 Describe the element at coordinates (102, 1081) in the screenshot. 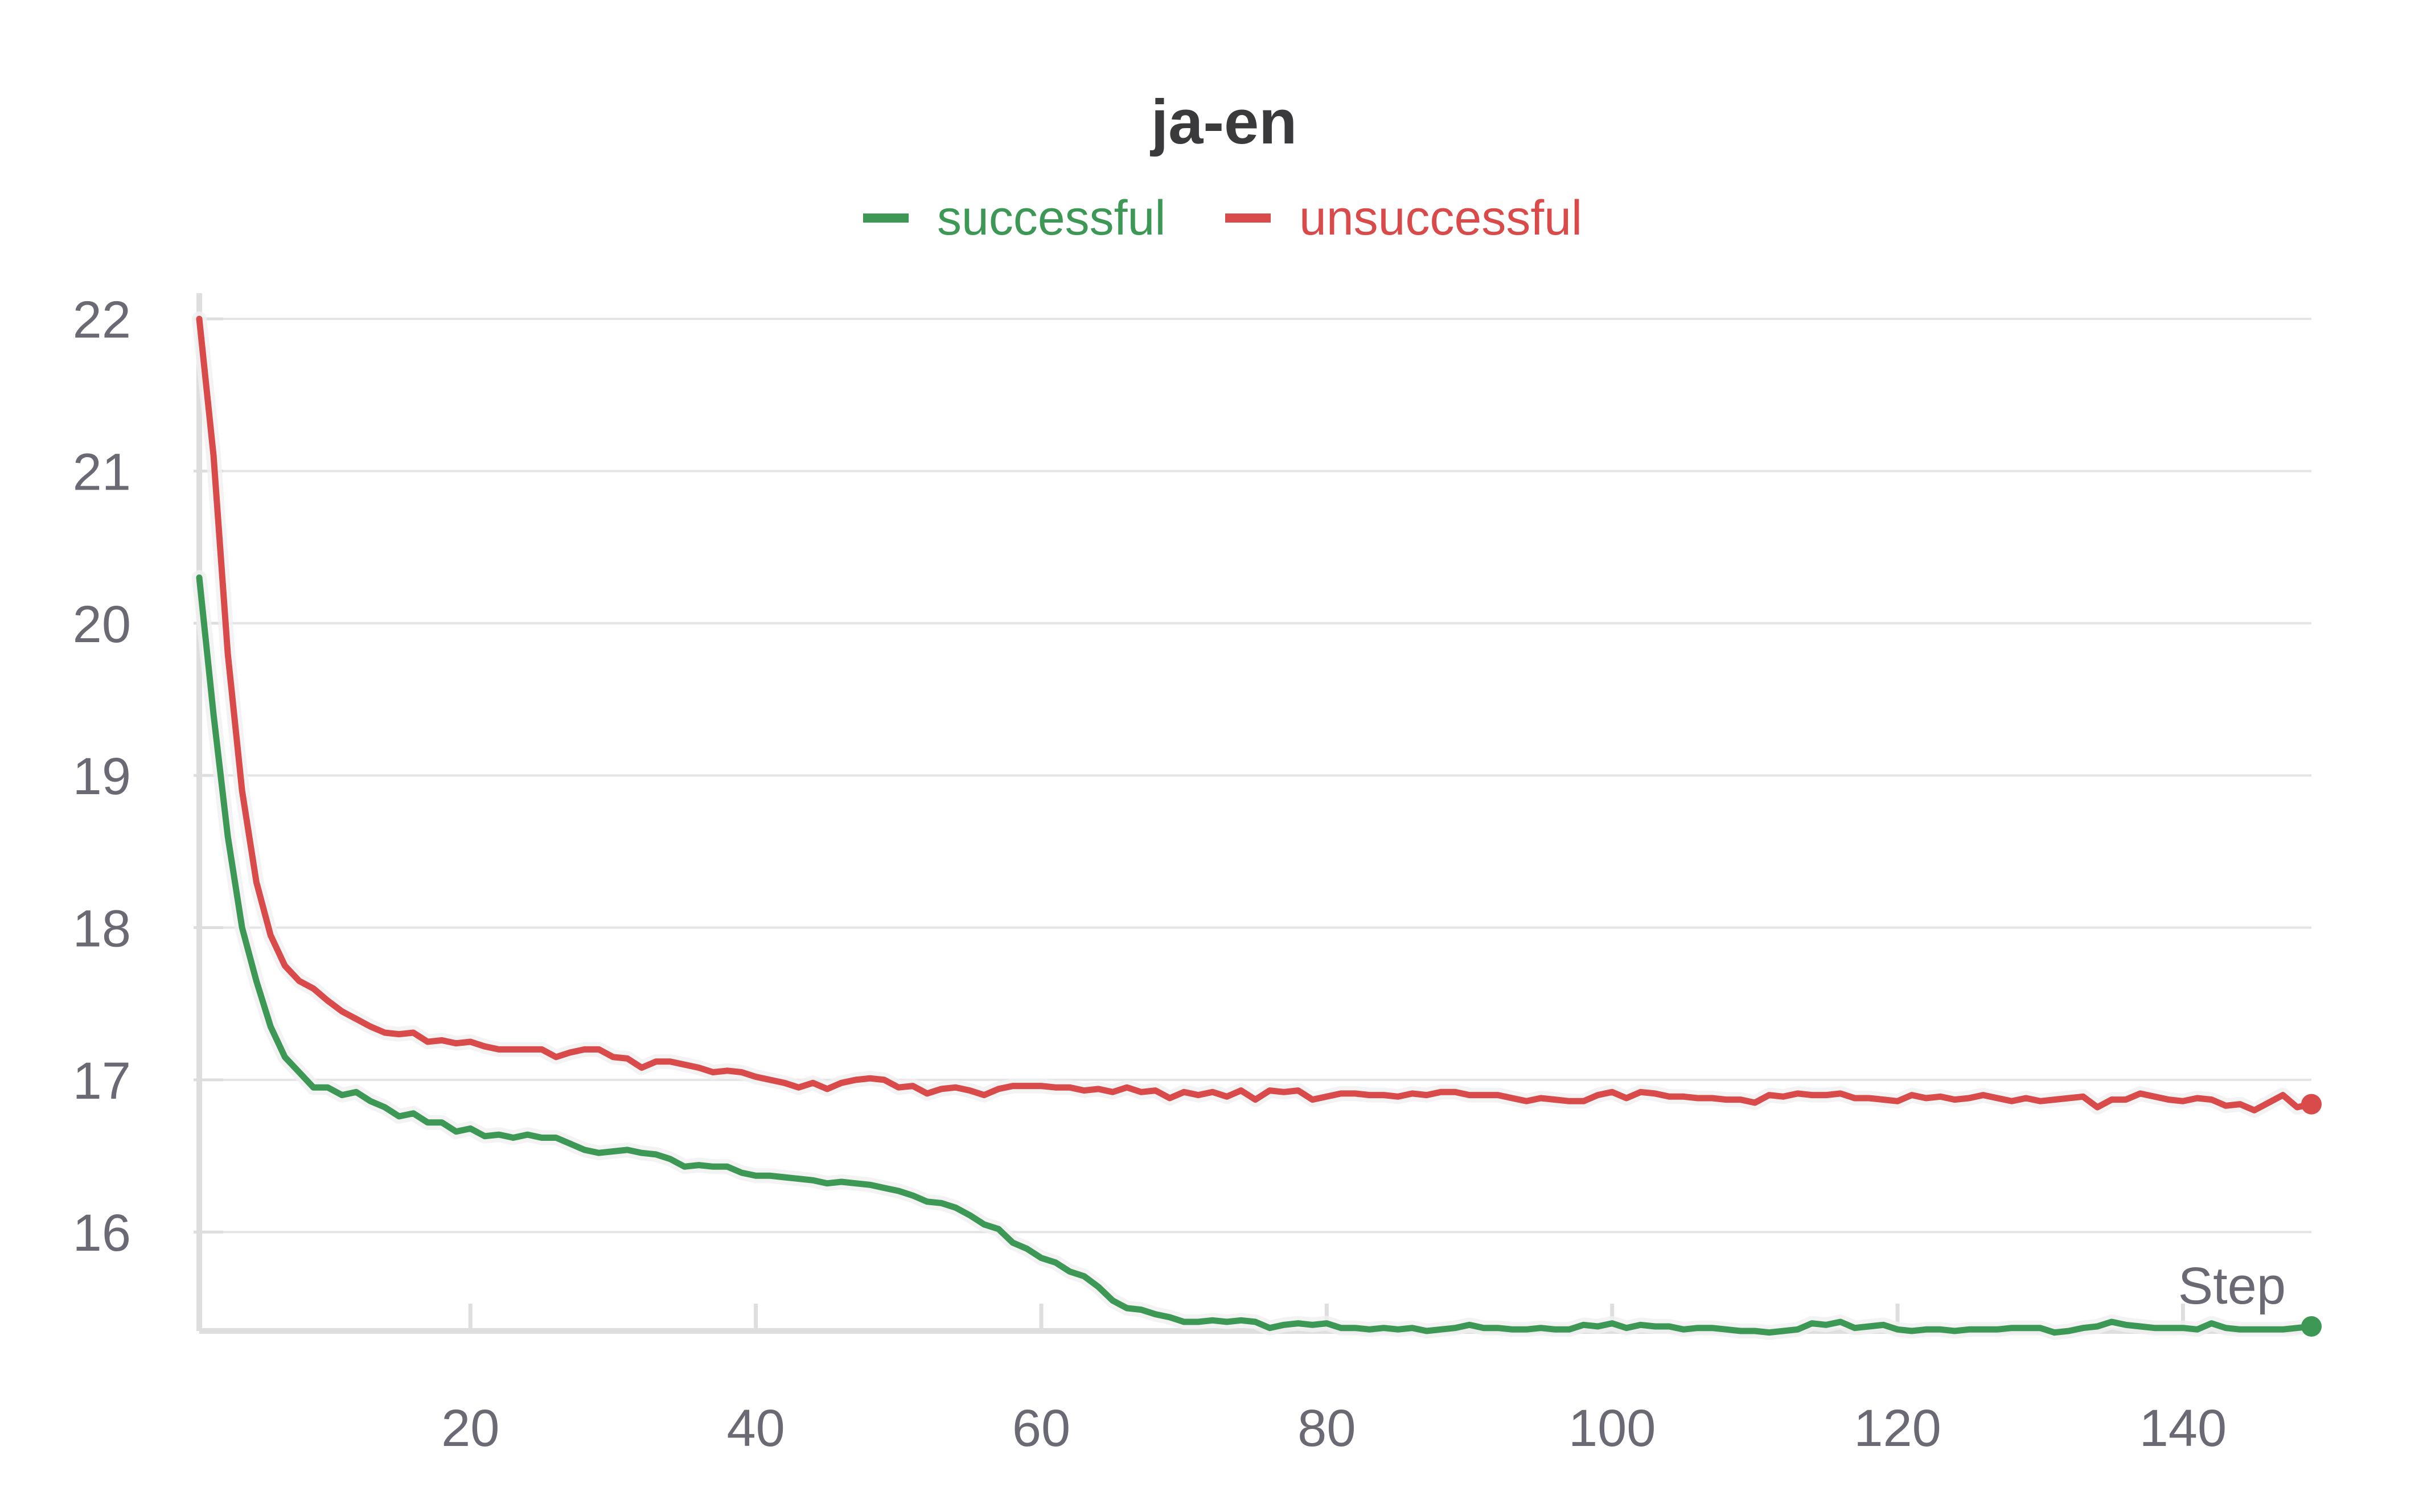

I see `y-tick-label: 17` at that location.